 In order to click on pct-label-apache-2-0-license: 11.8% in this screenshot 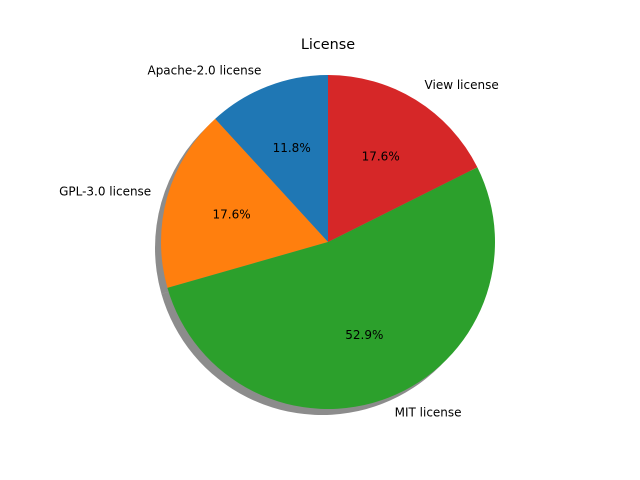, I will do `click(292, 148)`.